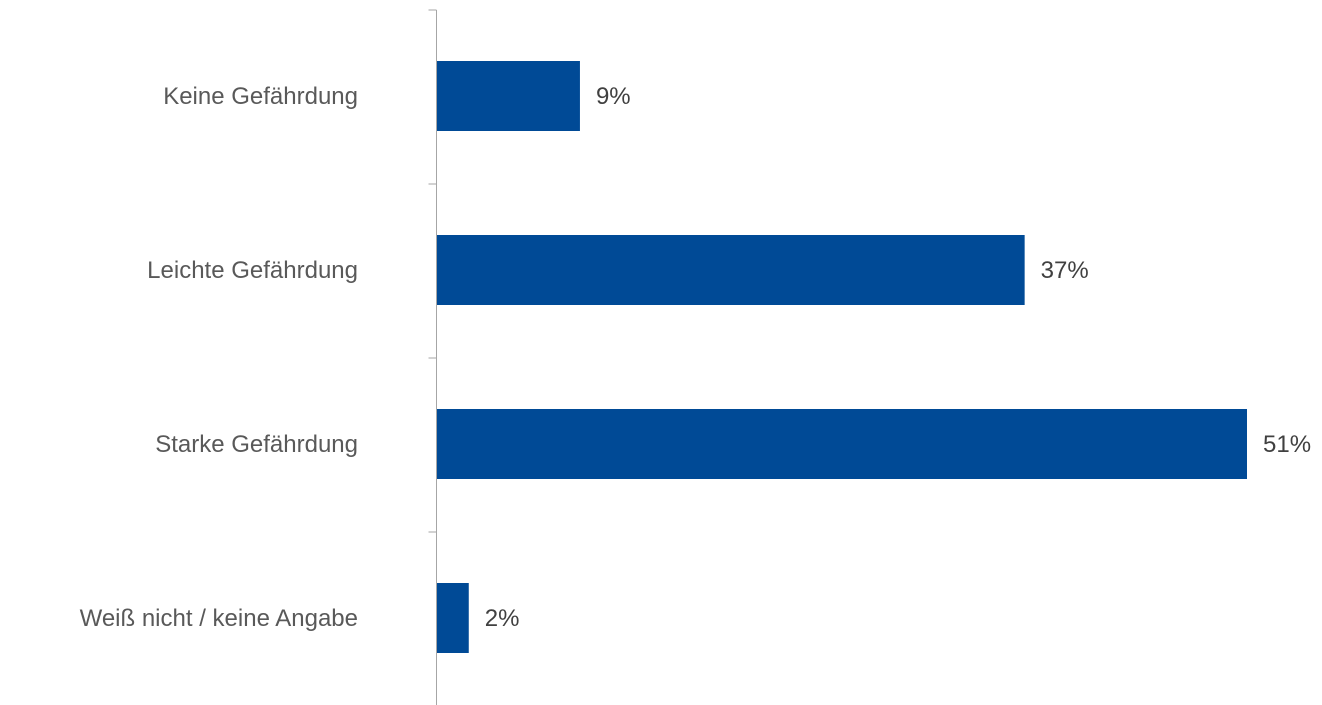  Describe the element at coordinates (1287, 444) in the screenshot. I see `data-label-2: 51%` at that location.